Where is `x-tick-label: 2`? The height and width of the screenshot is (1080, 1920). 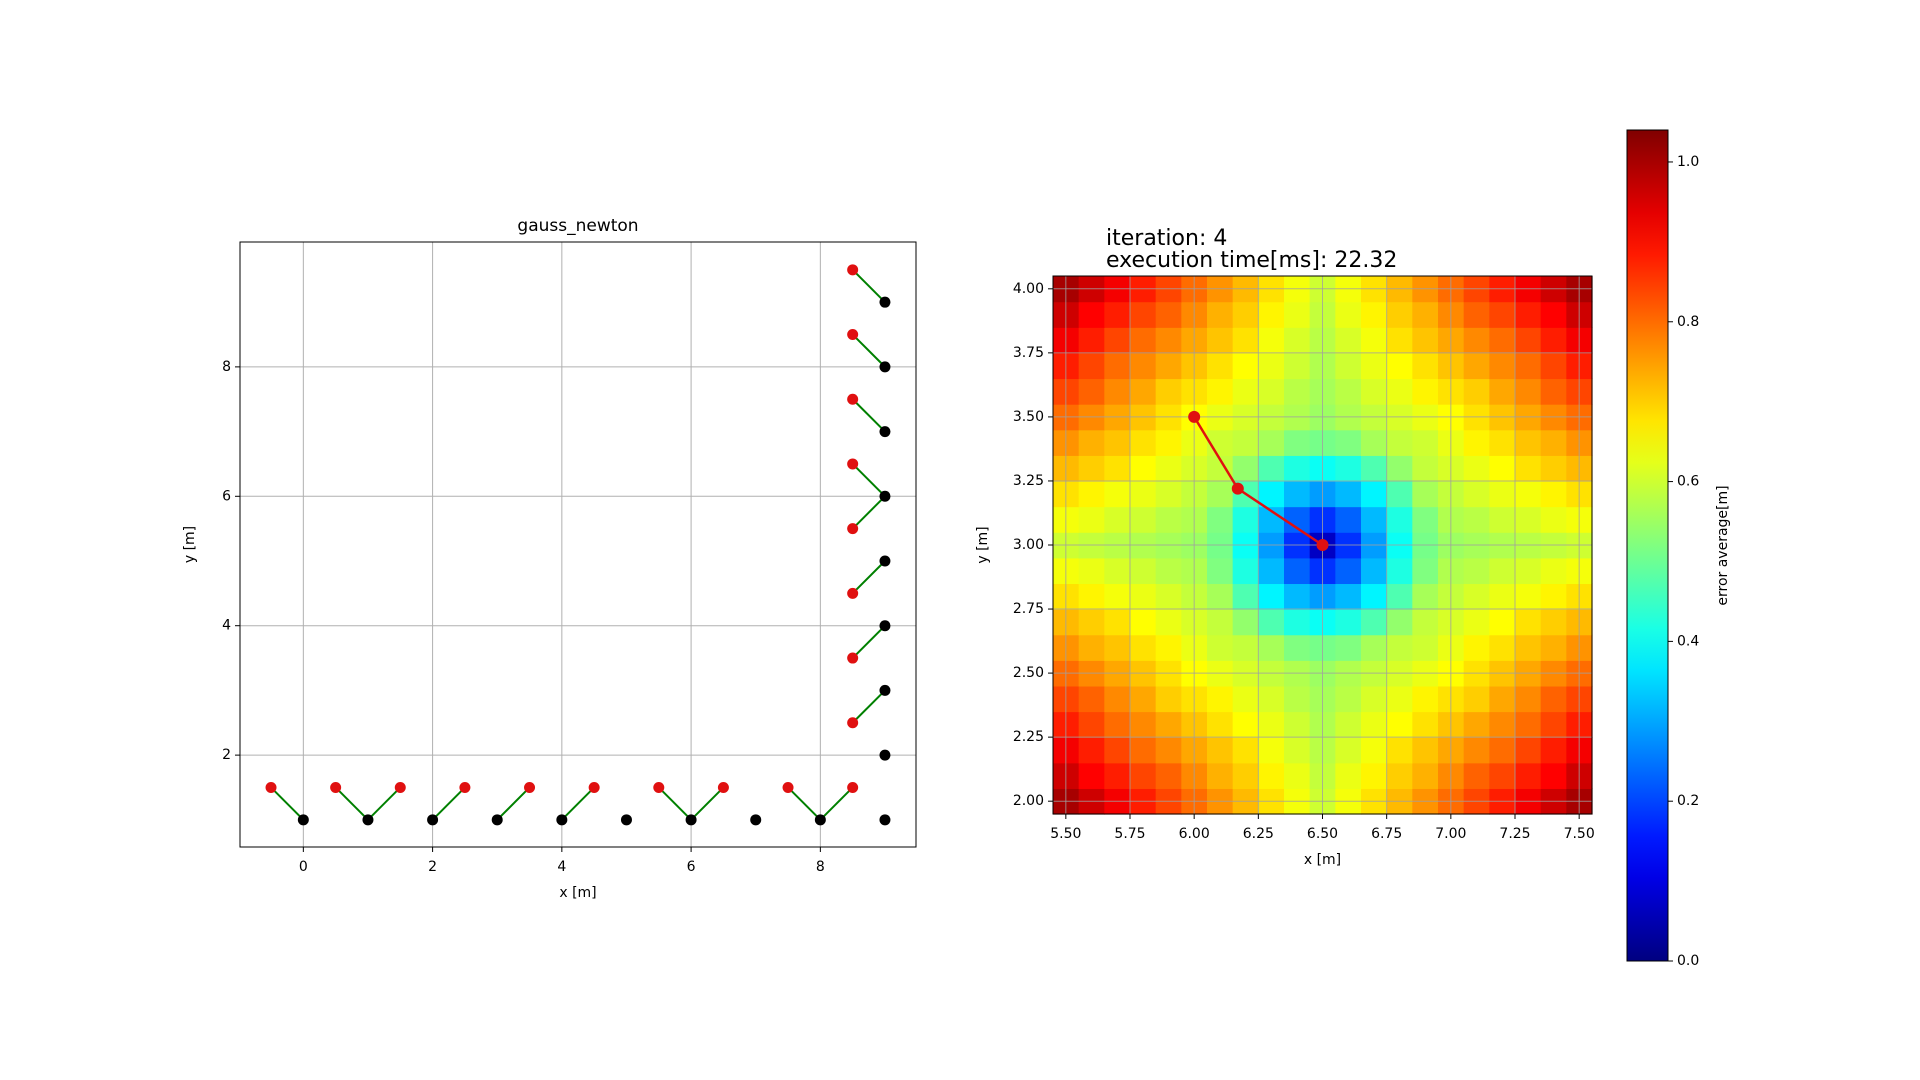 x-tick-label: 2 is located at coordinates (432, 867).